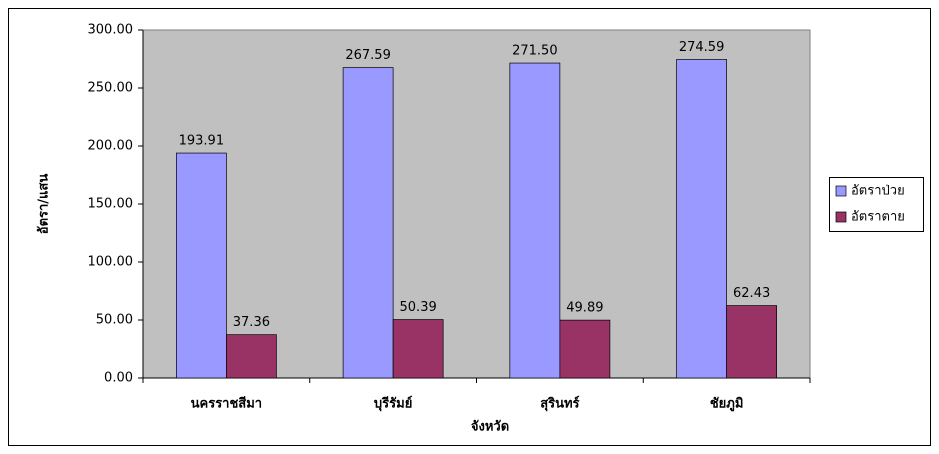 The width and height of the screenshot is (939, 454). Describe the element at coordinates (44, 204) in the screenshot. I see `y-axis-title: อัตรา/แสน` at that location.